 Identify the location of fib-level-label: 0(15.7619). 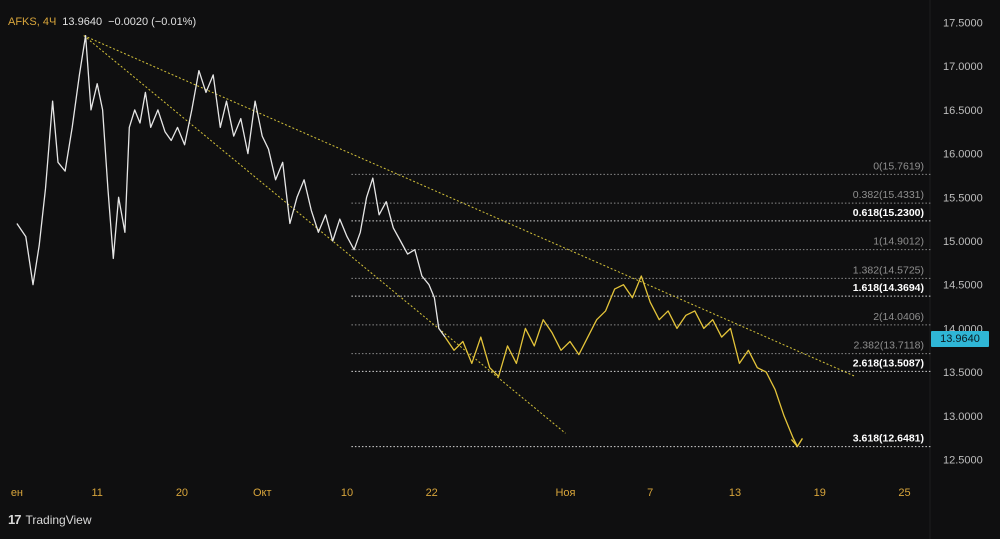
(898, 166).